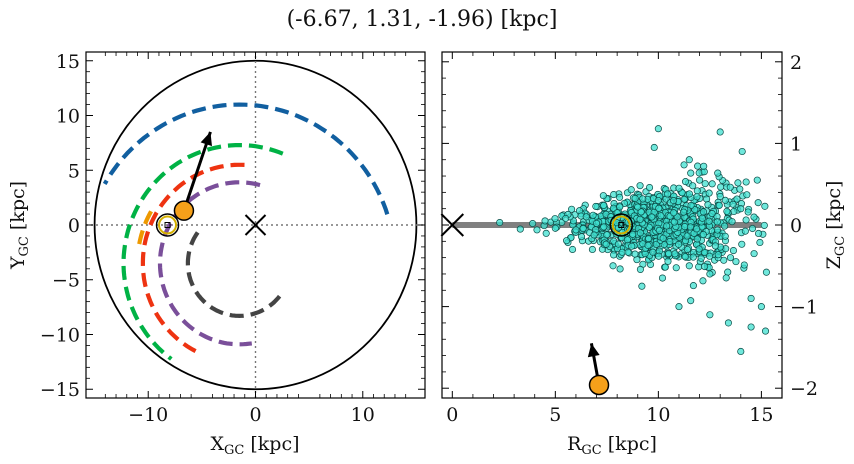 Image resolution: width=854 pixels, height=464 pixels. What do you see at coordinates (68, 62) in the screenshot?
I see `y-tick-label: 15` at bounding box center [68, 62].